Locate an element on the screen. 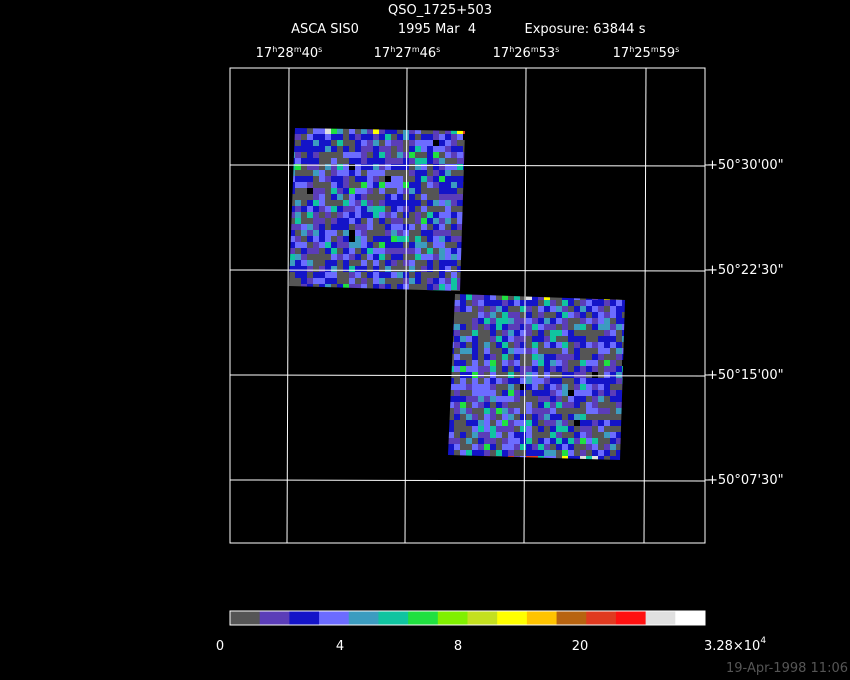 This screenshot has width=850, height=680. subtitle-exposure: Exposure: 63844 s is located at coordinates (585, 29).